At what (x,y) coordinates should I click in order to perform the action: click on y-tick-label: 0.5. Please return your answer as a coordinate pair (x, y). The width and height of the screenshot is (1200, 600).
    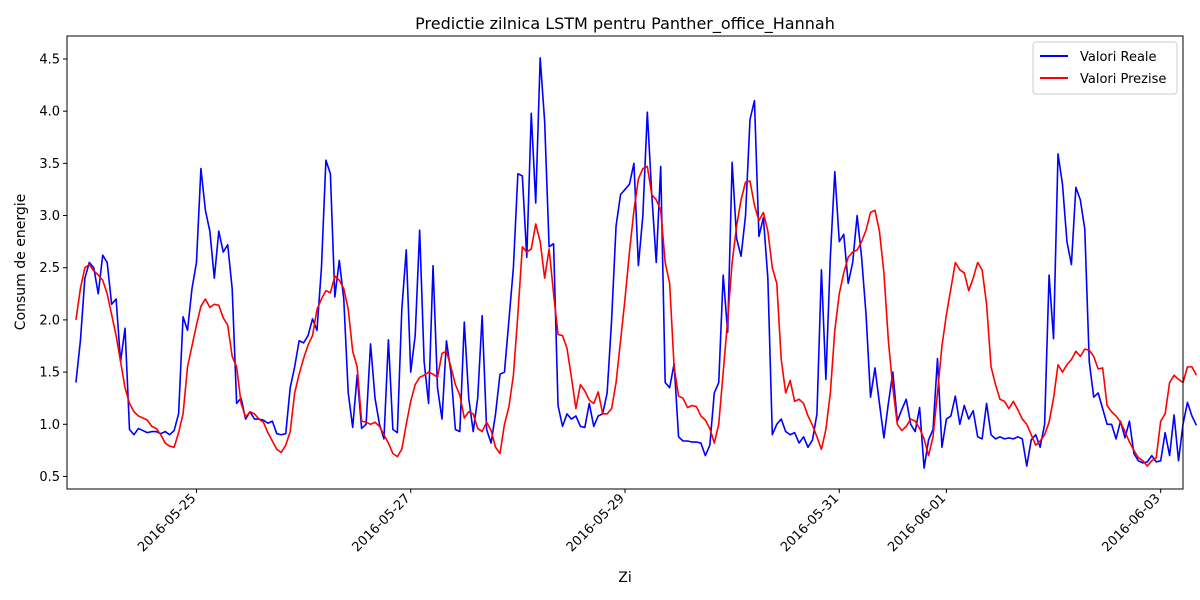
    Looking at the image, I should click on (49, 477).